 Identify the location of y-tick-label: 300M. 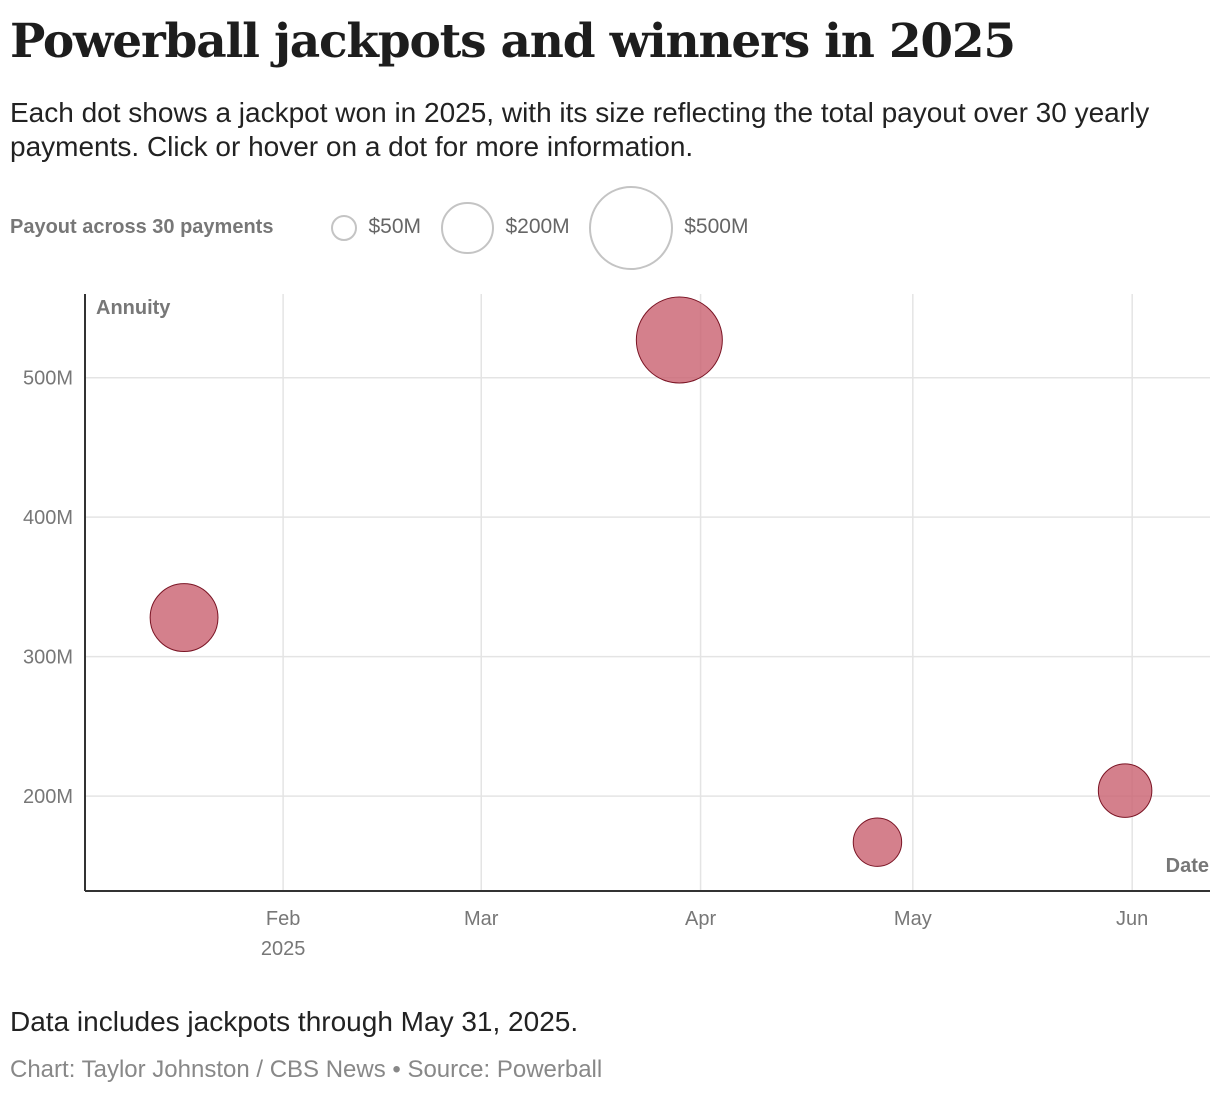
(48, 658).